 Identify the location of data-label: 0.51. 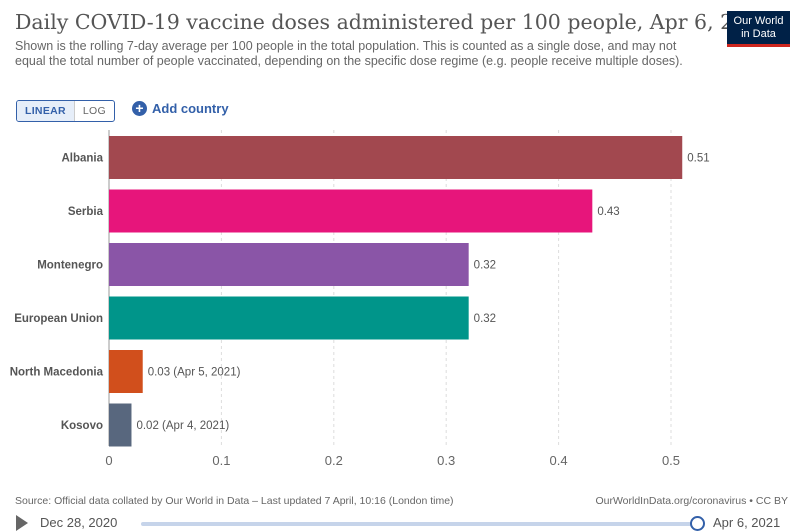
(698, 159).